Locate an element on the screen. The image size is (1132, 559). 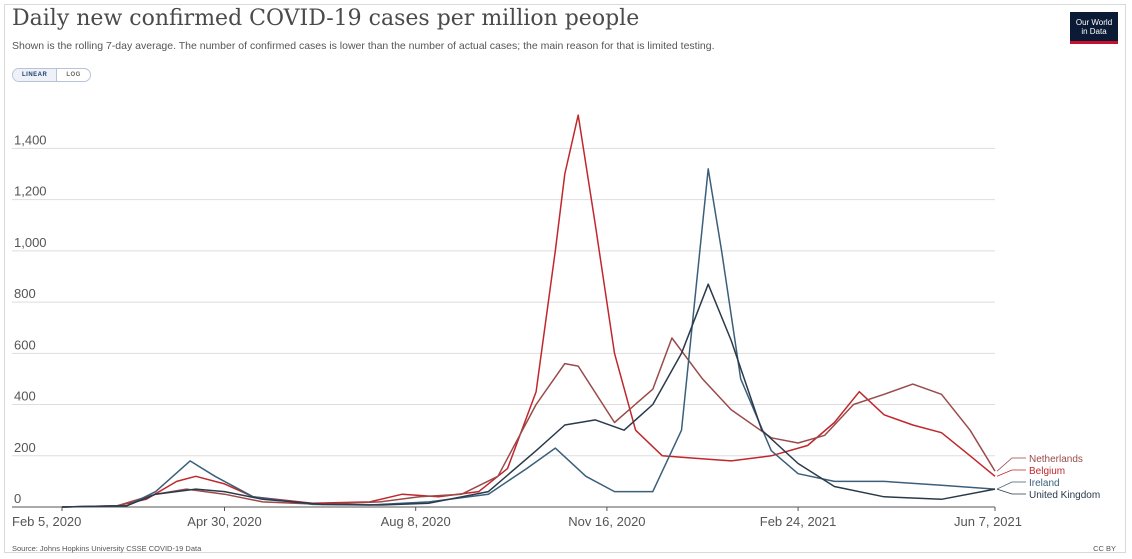
owid-logo: Our World in Data is located at coordinates (1094, 28).